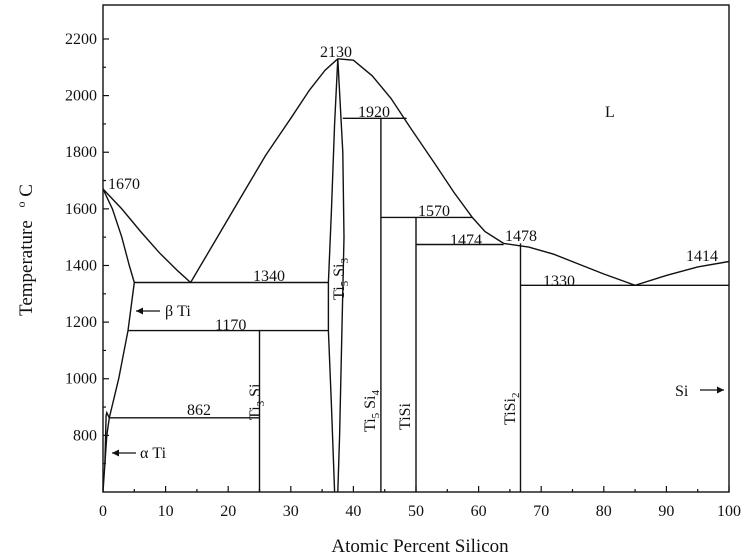 The width and height of the screenshot is (749, 560). Describe the element at coordinates (81, 152) in the screenshot. I see `y-tick-label: 1800` at that location.